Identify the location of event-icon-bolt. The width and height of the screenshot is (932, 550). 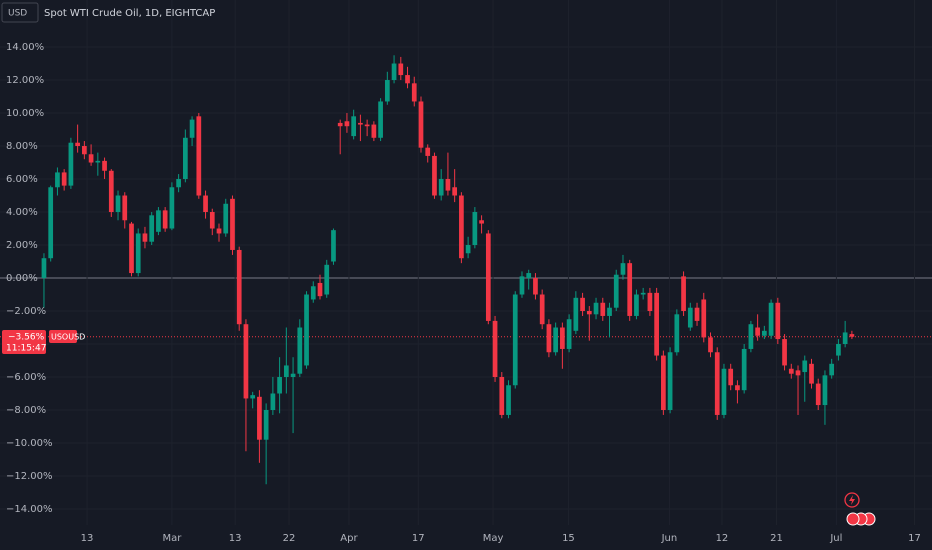
(852, 500).